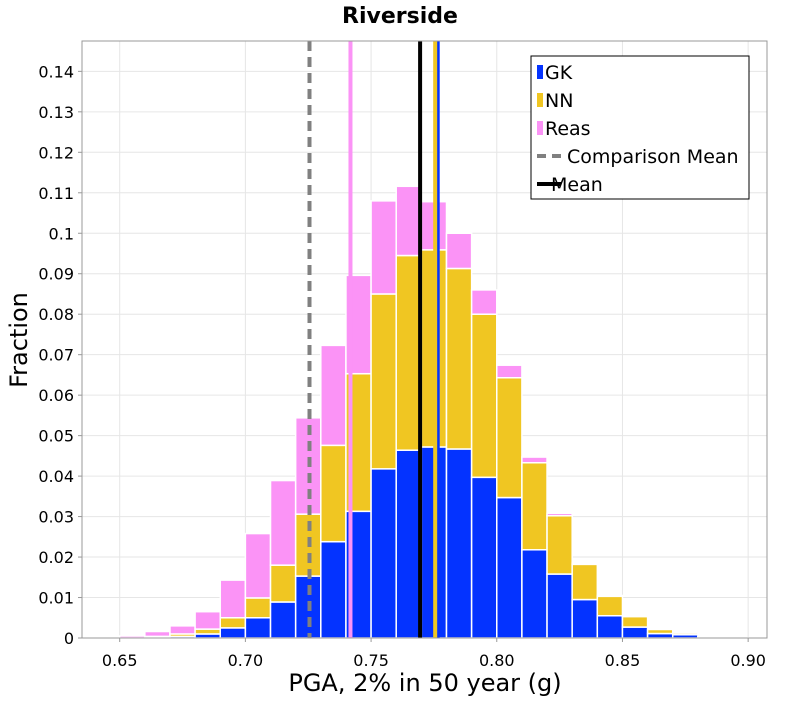 Image resolution: width=800 pixels, height=705 pixels. Describe the element at coordinates (653, 157) in the screenshot. I see `legend-label: Comparison Mean` at that location.